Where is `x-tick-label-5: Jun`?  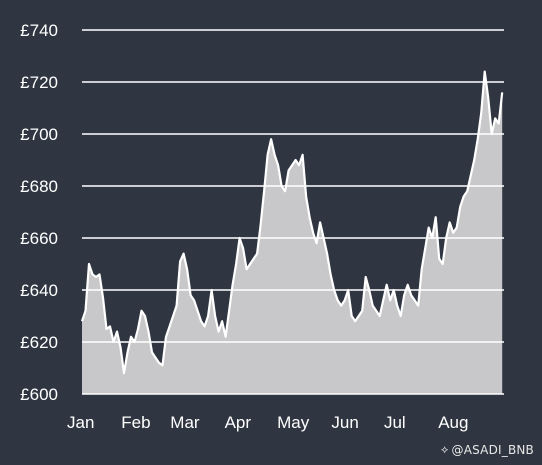
x-tick-label-5: Jun is located at coordinates (344, 422).